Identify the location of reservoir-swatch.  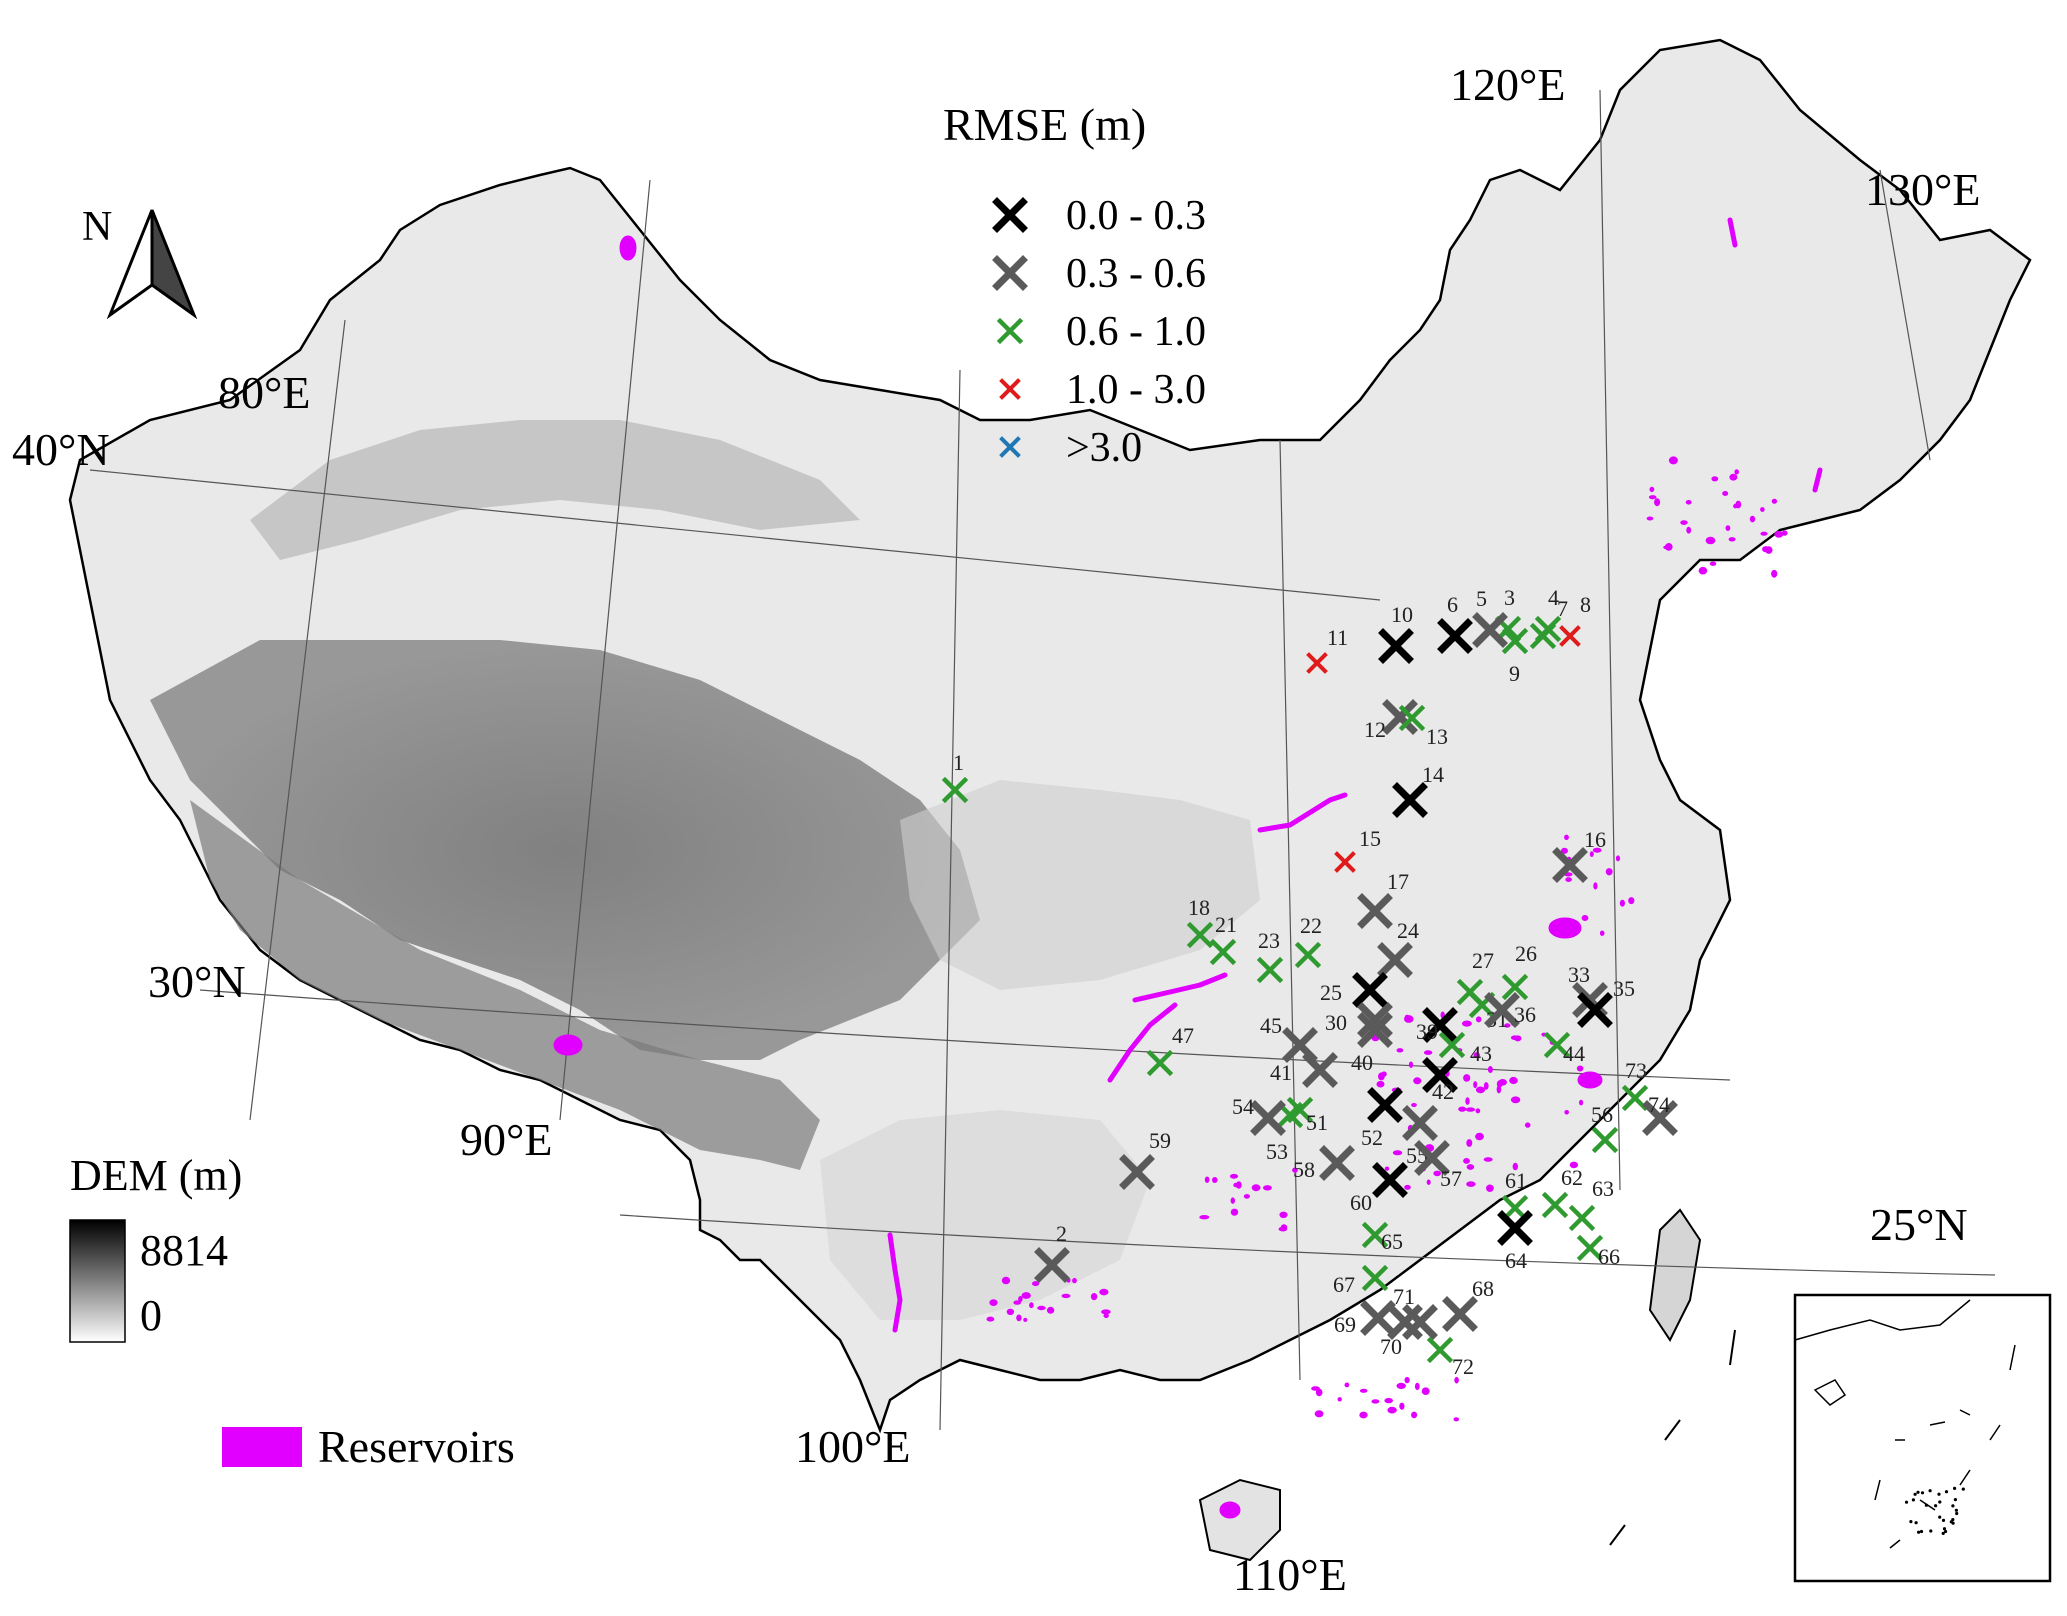
(262, 1447).